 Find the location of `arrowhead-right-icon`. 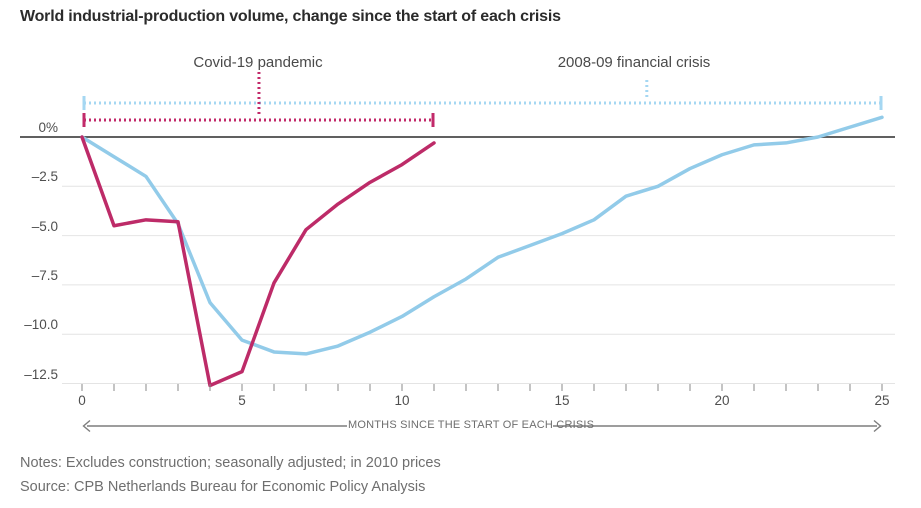

arrowhead-right-icon is located at coordinates (877, 426).